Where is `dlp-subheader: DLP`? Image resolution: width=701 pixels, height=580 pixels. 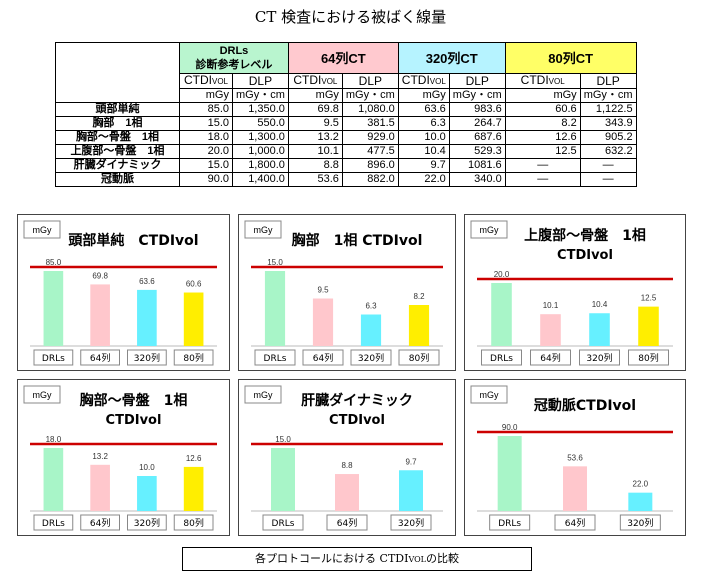 dlp-subheader: DLP is located at coordinates (477, 81).